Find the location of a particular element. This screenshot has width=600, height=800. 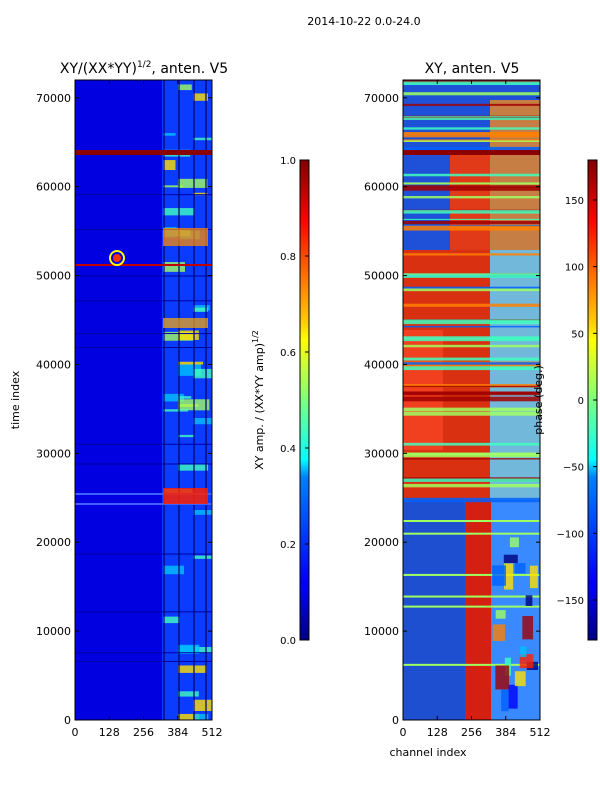

y-tick-label: 20000 is located at coordinates (53, 542).